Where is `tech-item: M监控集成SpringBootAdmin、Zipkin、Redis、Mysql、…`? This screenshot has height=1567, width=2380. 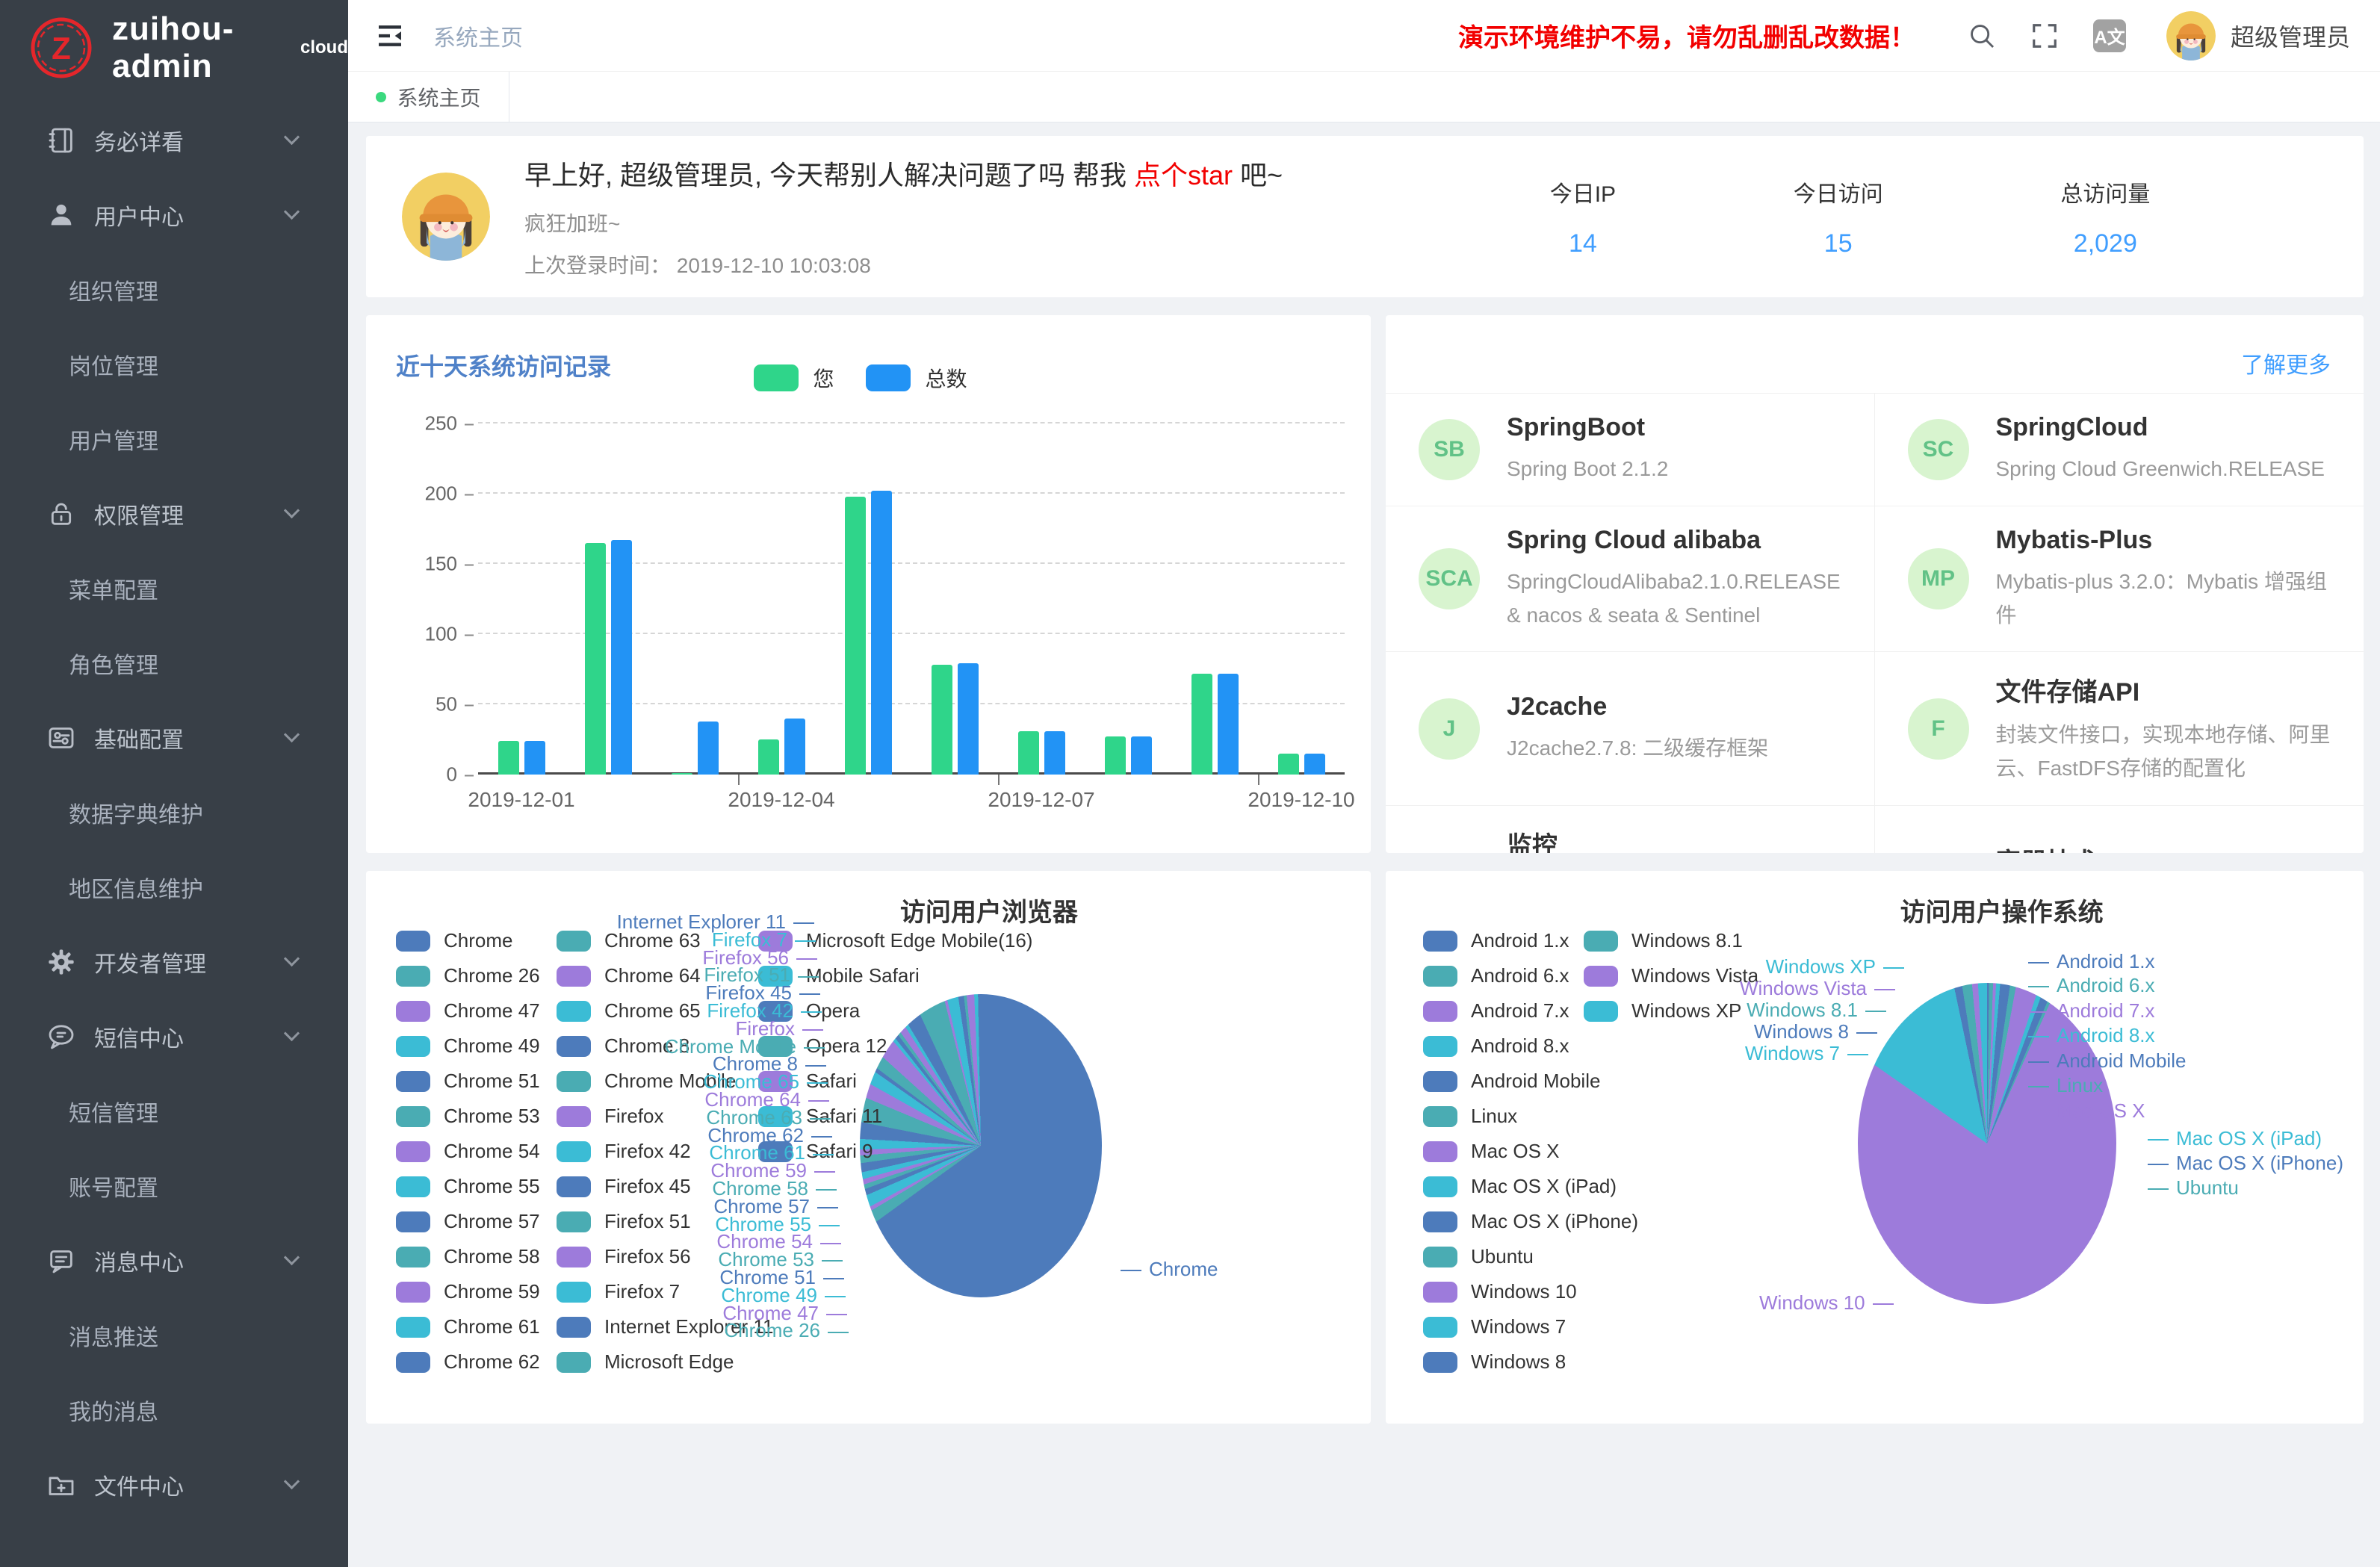
tech-item: M监控集成SpringBootAdmin、Zipkin、Redis、Mysql、… is located at coordinates (1630, 829).